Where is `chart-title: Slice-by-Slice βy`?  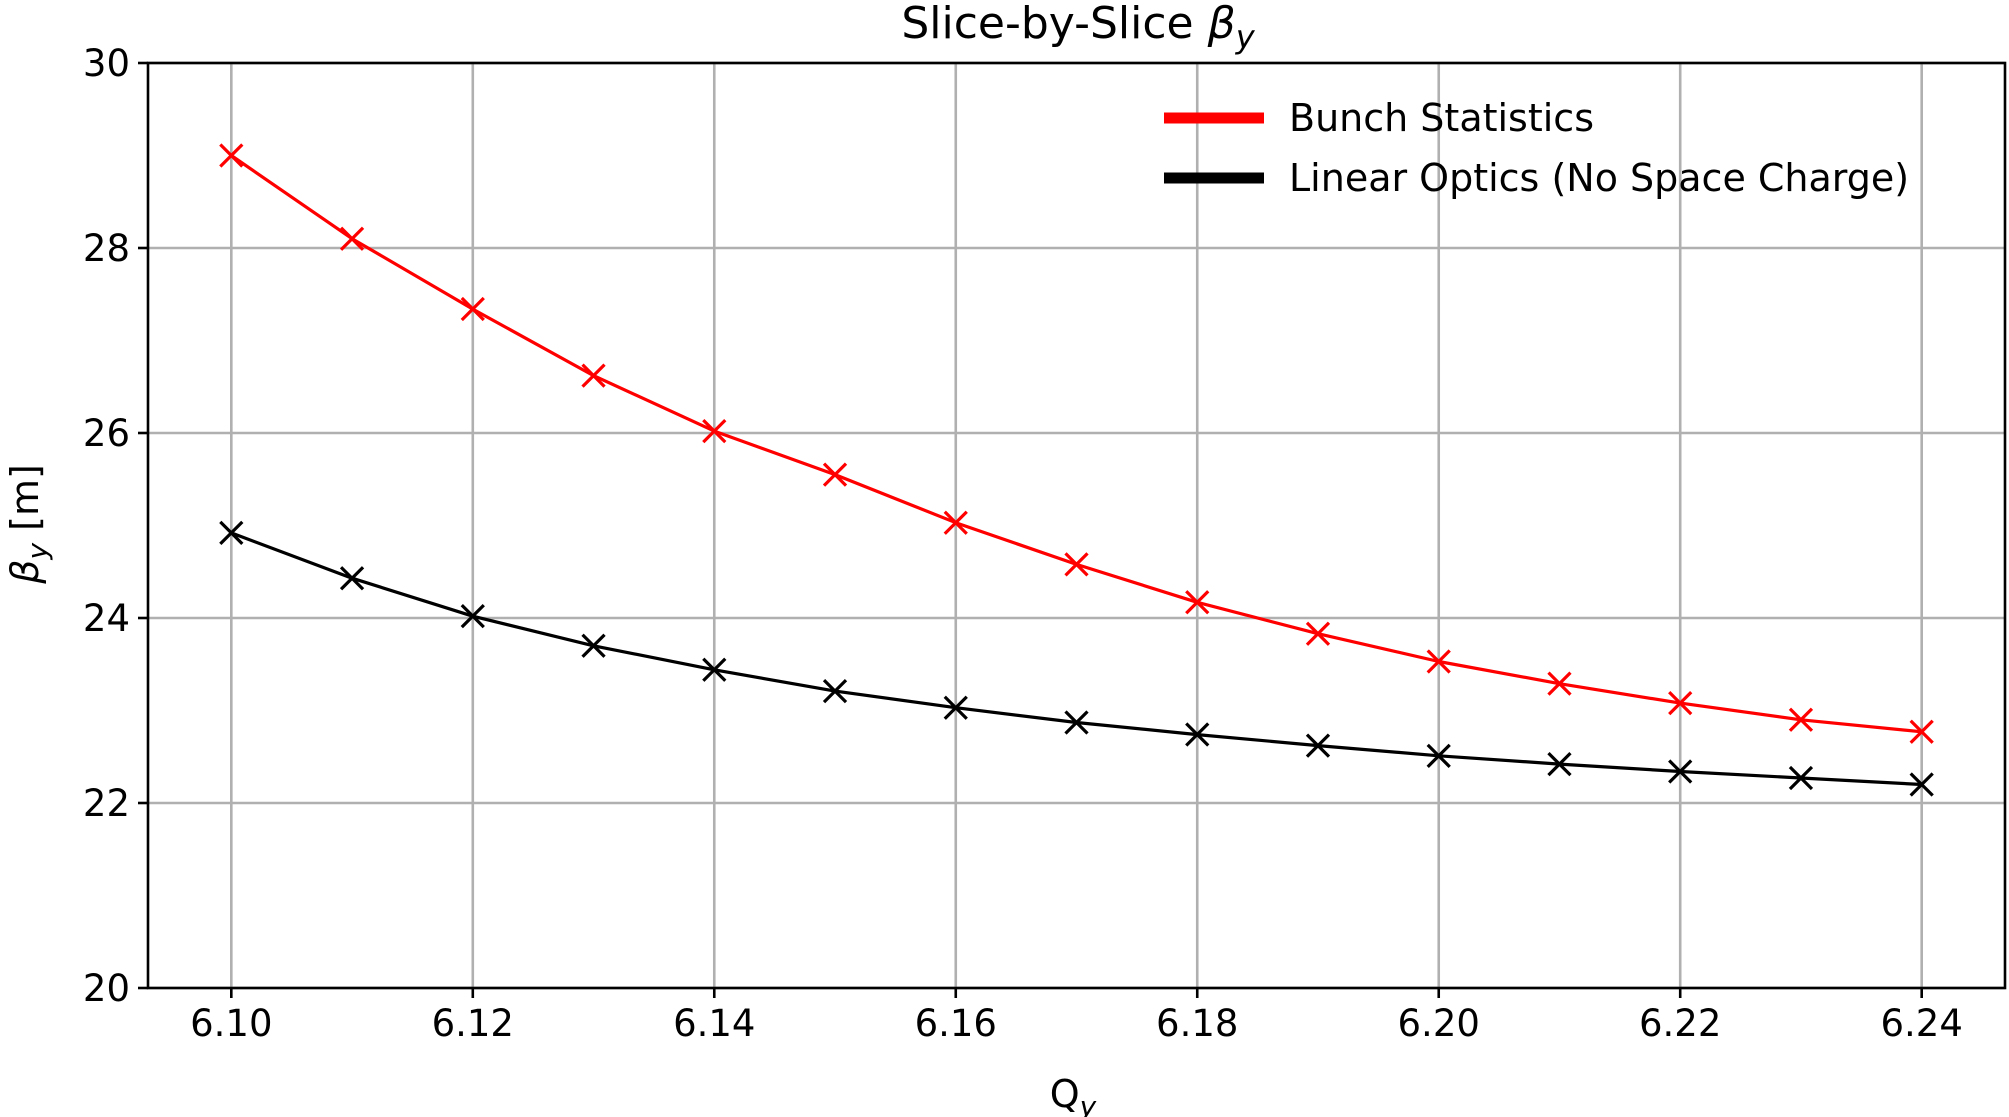 chart-title: Slice-by-Slice βy is located at coordinates (1078, 28).